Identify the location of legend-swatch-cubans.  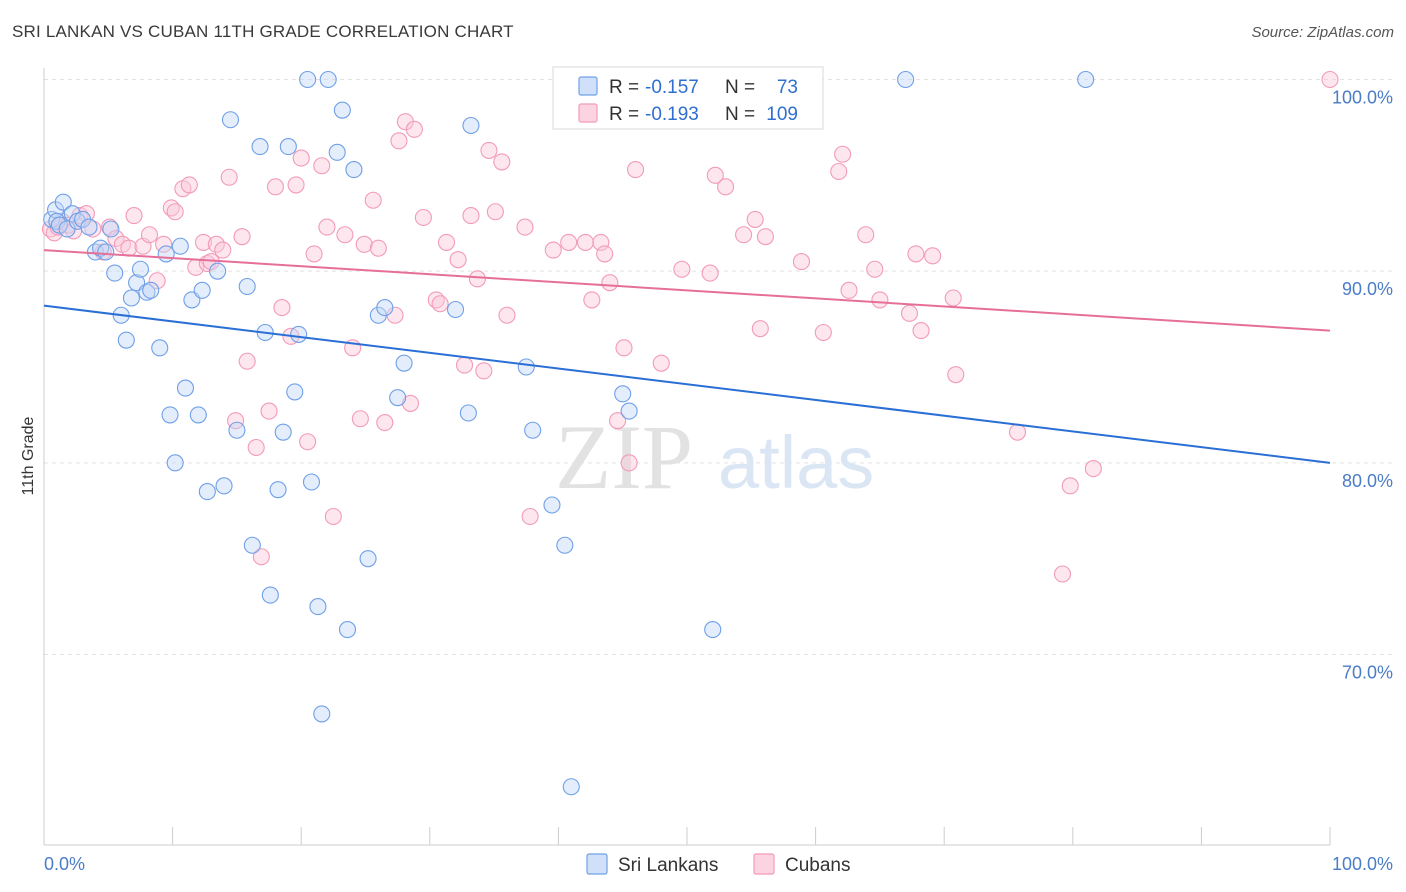
(588, 113).